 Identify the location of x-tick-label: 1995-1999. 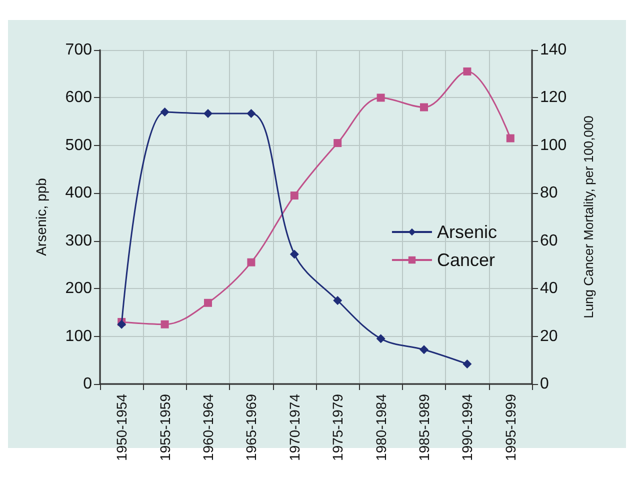
(510, 427).